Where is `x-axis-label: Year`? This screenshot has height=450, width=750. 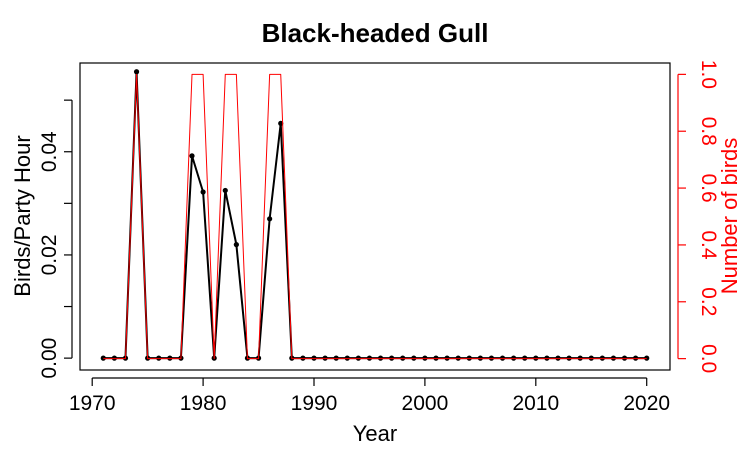 x-axis-label: Year is located at coordinates (375, 433).